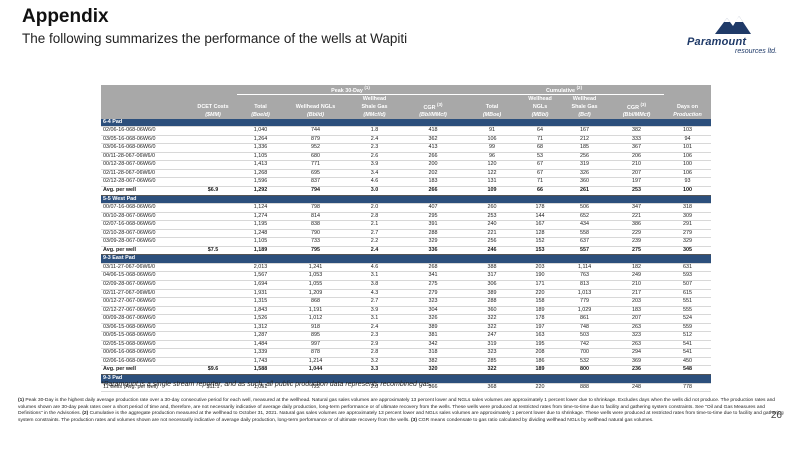  Describe the element at coordinates (540, 234) in the screenshot. I see `table-cell: 128` at that location.